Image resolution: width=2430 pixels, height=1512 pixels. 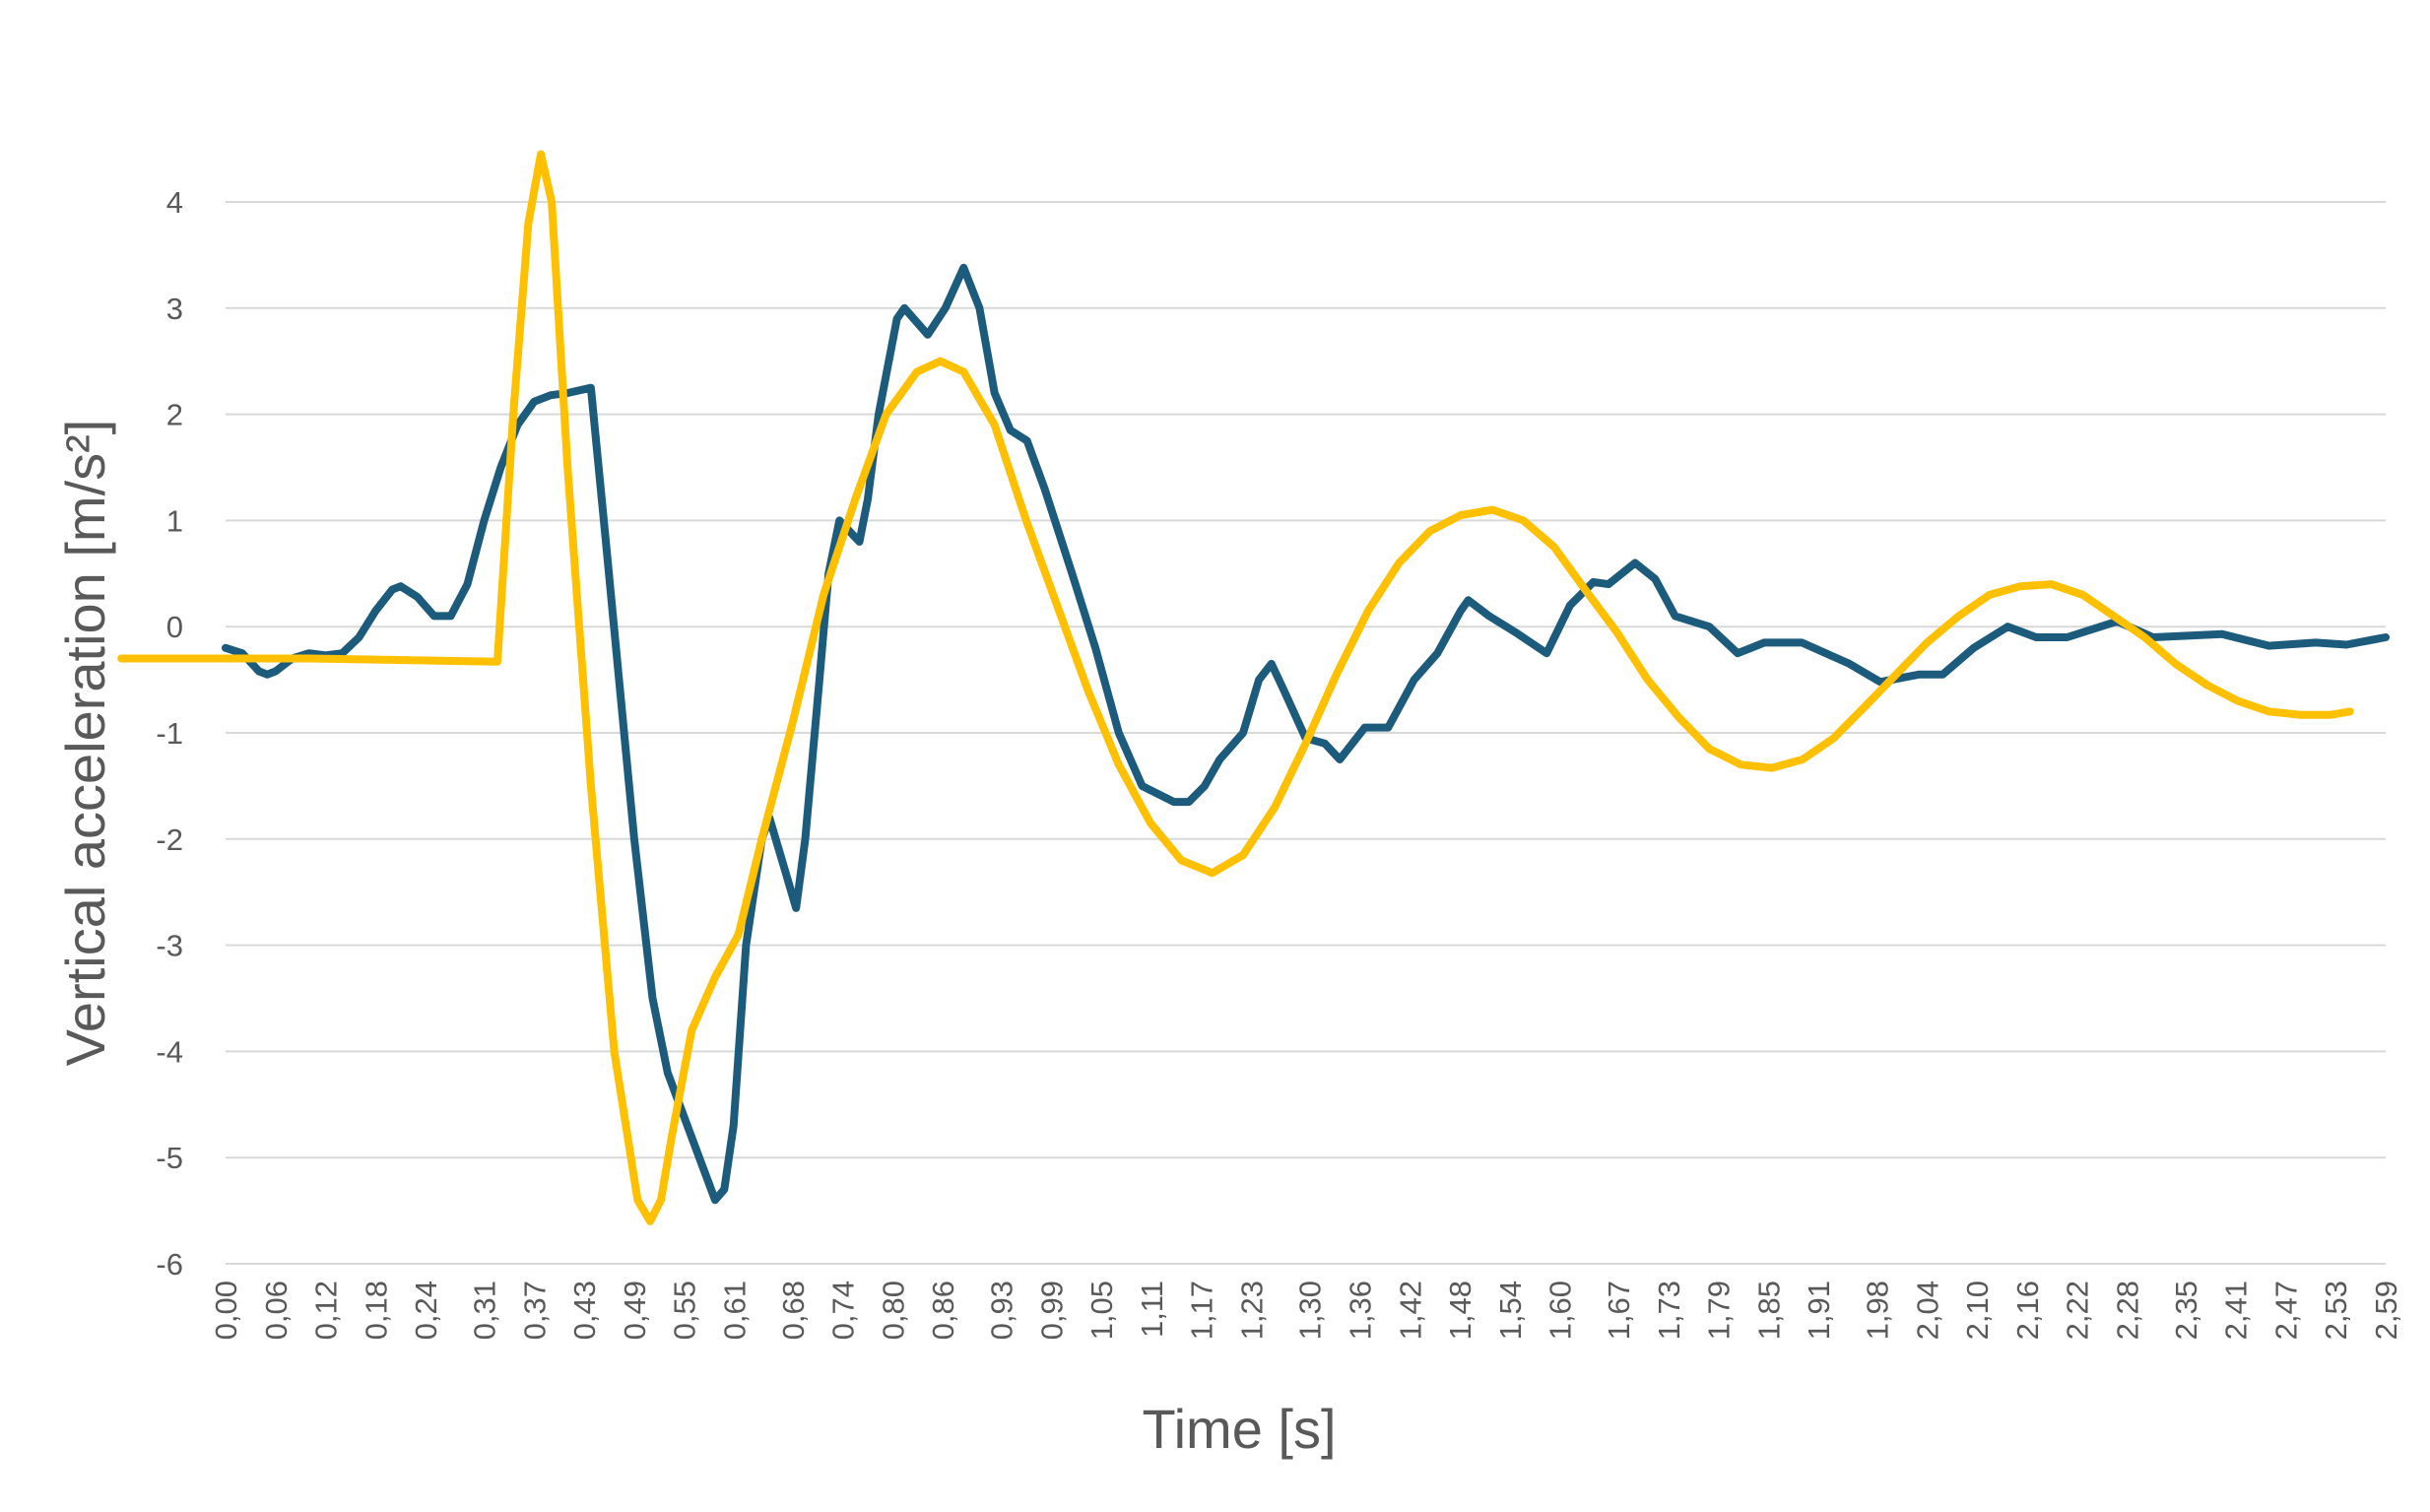 I want to click on y-tick-label: -1, so click(x=169, y=733).